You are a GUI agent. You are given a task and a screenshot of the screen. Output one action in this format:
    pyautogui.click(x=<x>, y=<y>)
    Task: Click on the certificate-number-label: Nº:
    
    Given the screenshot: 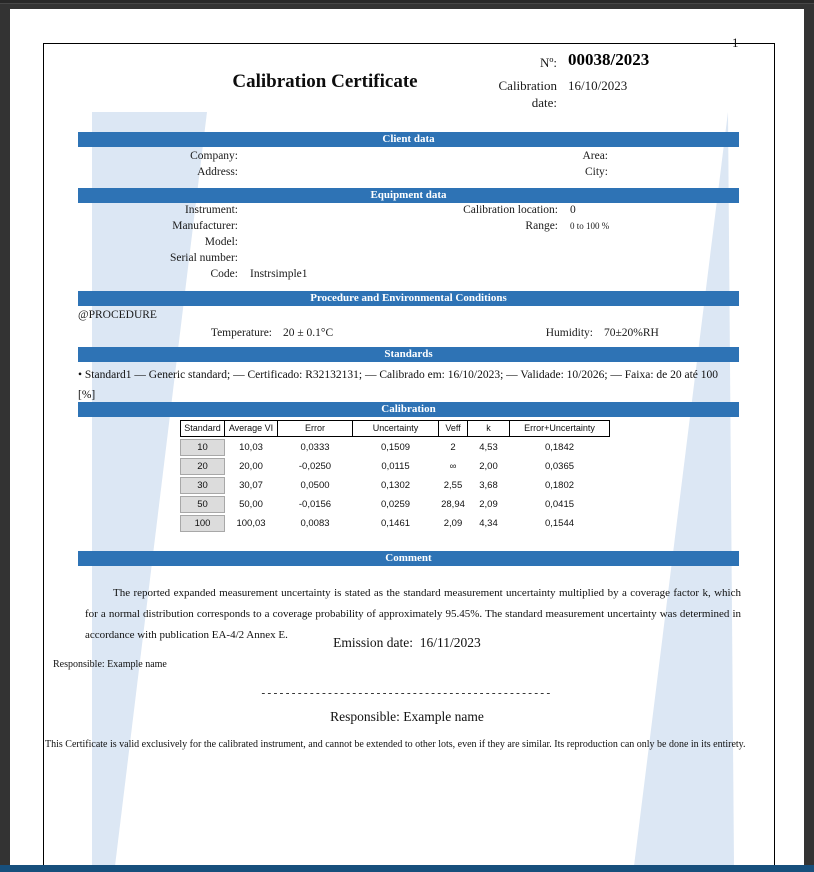 What is the action you would take?
    pyautogui.click(x=548, y=62)
    